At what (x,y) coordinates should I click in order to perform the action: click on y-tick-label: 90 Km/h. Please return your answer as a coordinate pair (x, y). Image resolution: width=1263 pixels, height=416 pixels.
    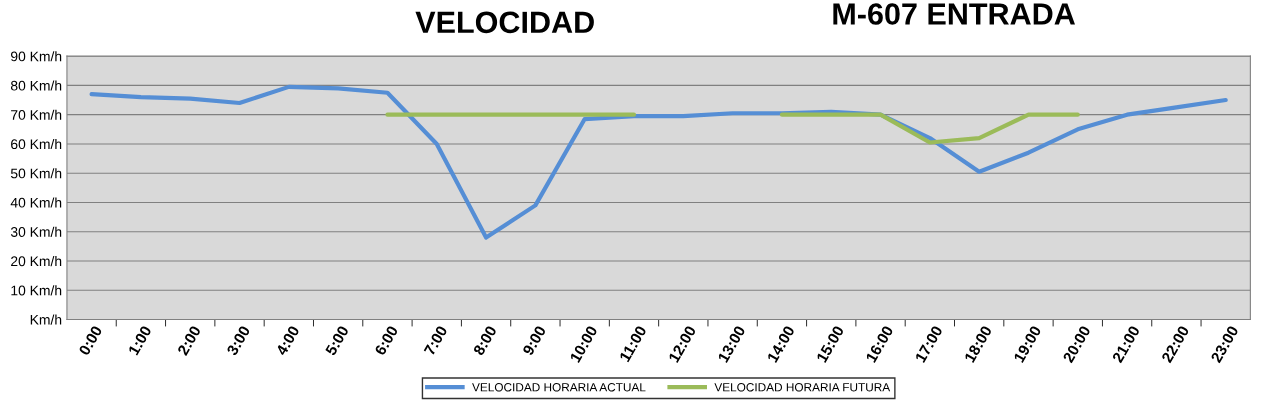
    Looking at the image, I should click on (36, 56).